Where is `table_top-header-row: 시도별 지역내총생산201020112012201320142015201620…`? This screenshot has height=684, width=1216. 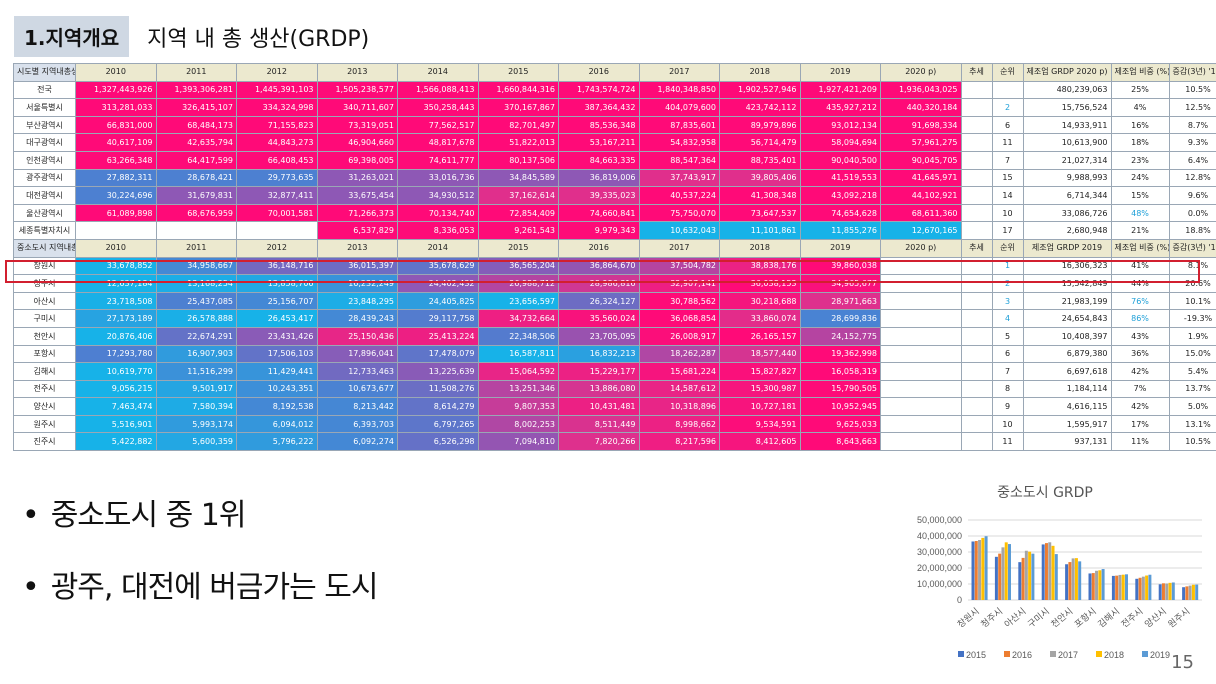
table_top-header-row: 시도별 지역내총생산201020112012201320142015201620… is located at coordinates (614, 72).